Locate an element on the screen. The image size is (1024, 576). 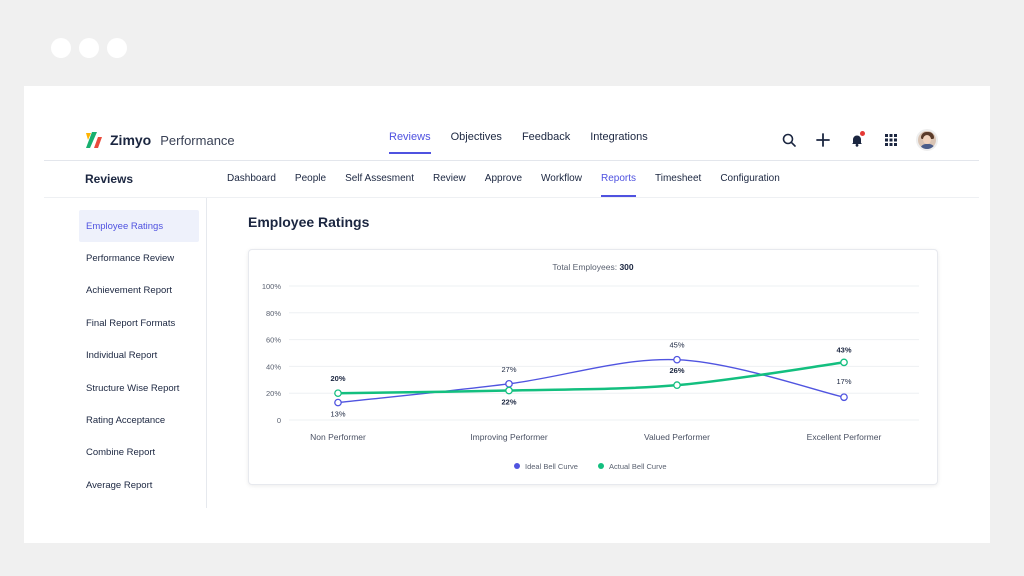
zimyo-logo-icon is located at coordinates (94, 140).